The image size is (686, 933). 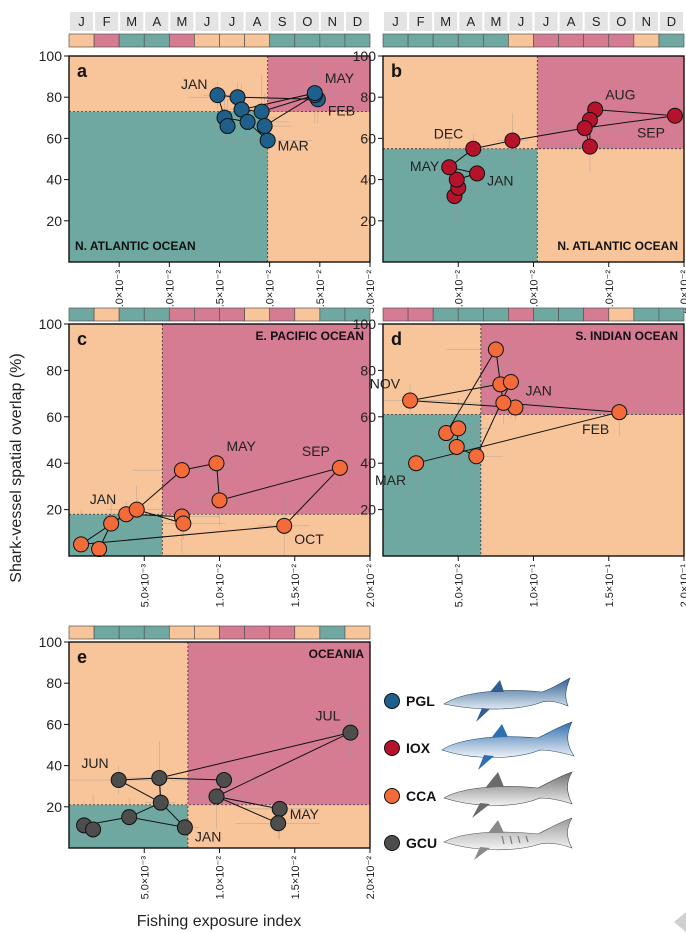 What do you see at coordinates (507, 699) in the screenshot?
I see `blue-shark-icon` at bounding box center [507, 699].